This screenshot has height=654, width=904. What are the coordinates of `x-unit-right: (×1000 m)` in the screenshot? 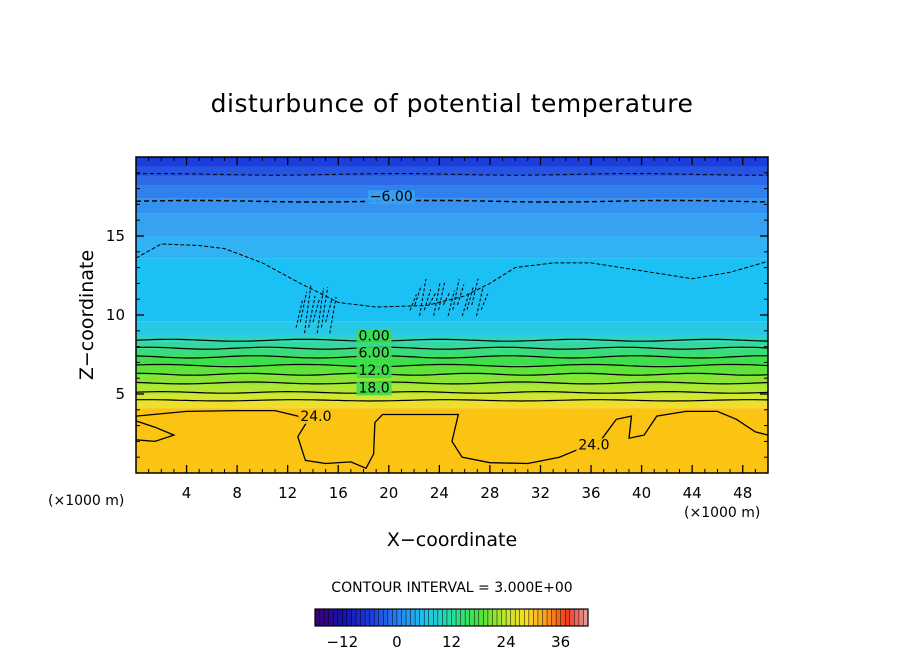 It's located at (722, 513).